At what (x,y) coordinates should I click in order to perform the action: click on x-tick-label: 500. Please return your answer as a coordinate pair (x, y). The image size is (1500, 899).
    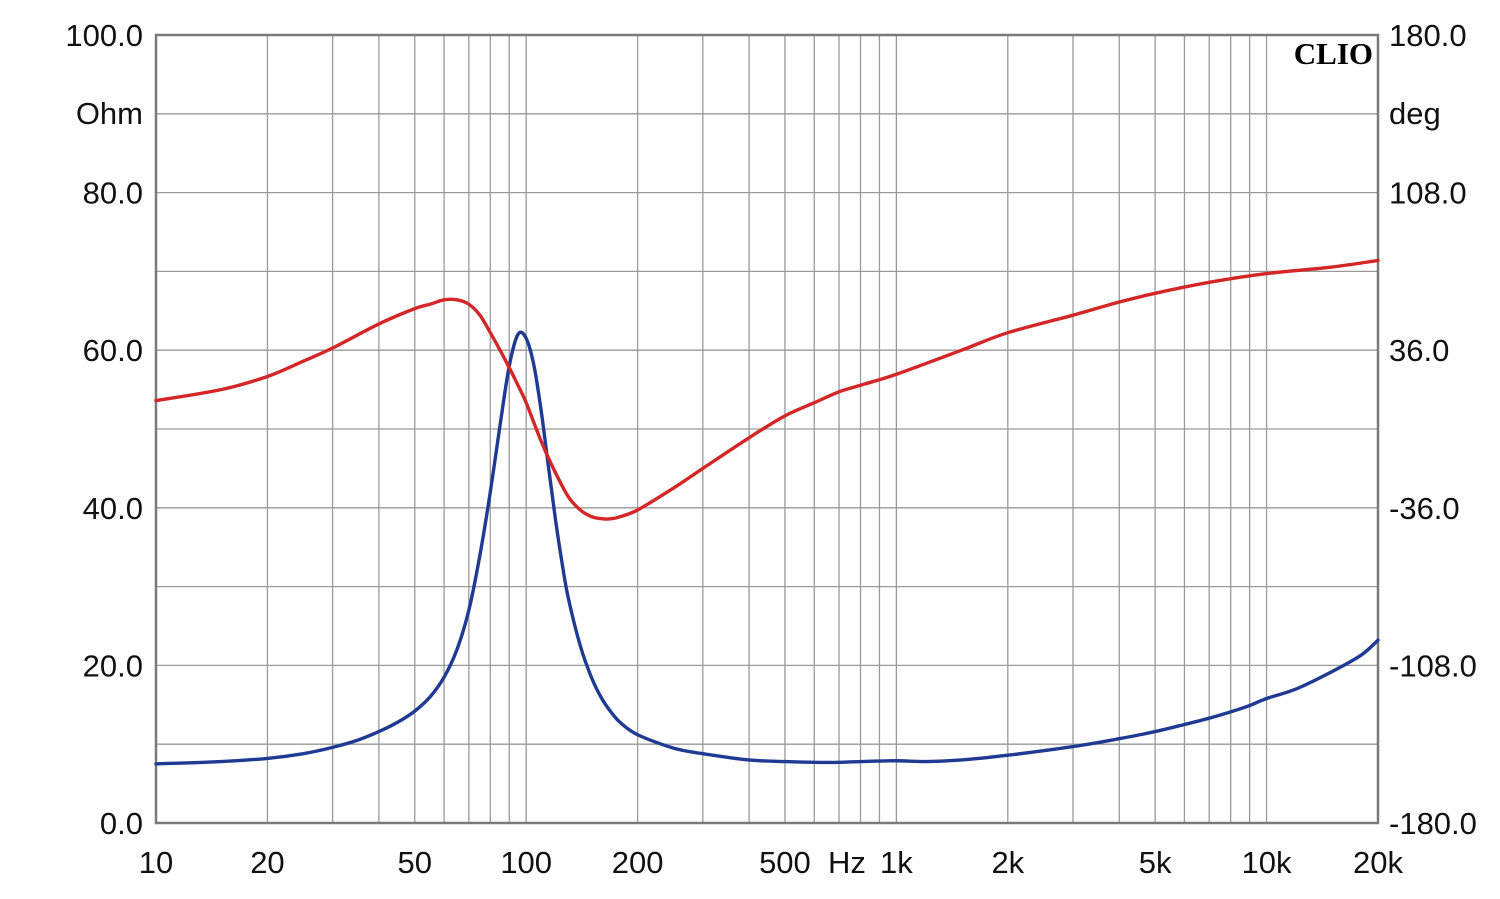
    Looking at the image, I should click on (785, 862).